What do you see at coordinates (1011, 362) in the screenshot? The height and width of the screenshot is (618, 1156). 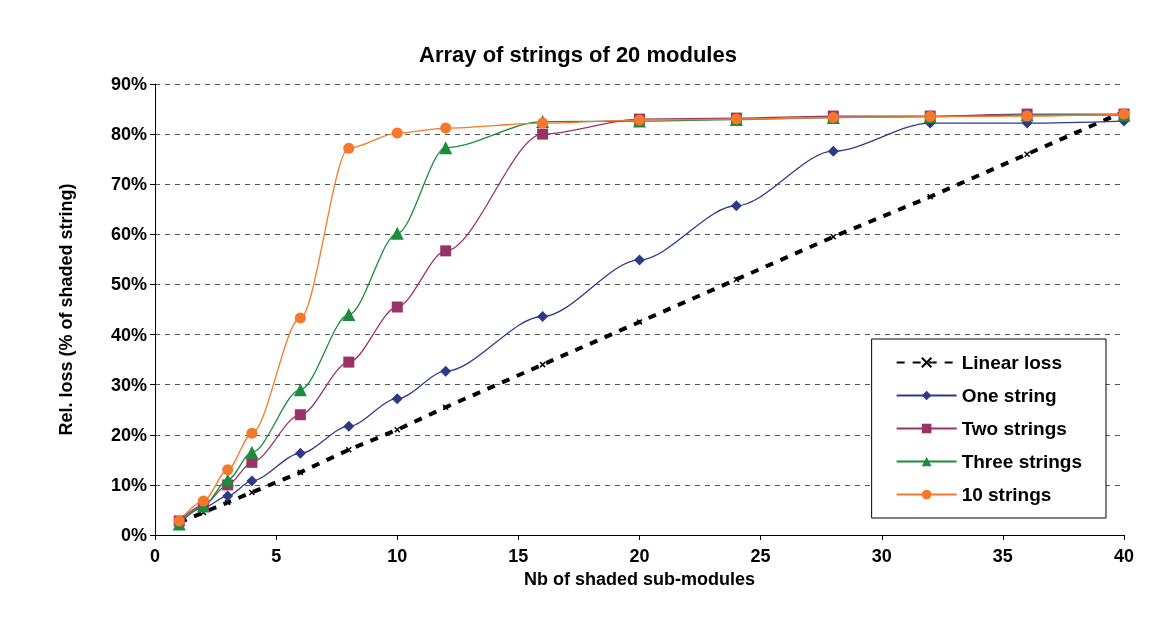 I see `legend-label: Linear loss` at bounding box center [1011, 362].